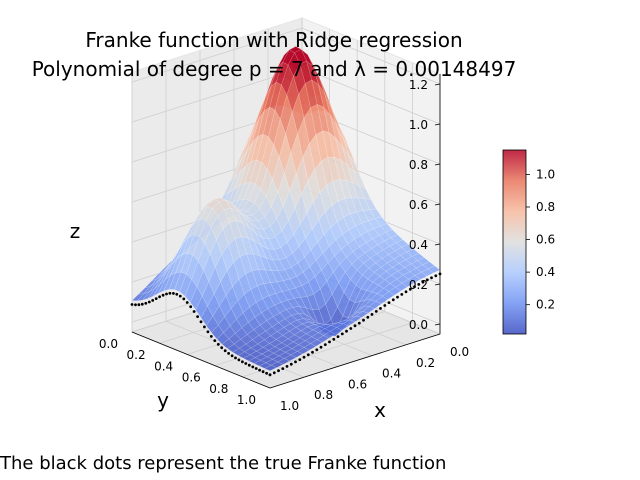 The width and height of the screenshot is (640, 480). I want to click on z-tick-label: 1.2, so click(418, 85).